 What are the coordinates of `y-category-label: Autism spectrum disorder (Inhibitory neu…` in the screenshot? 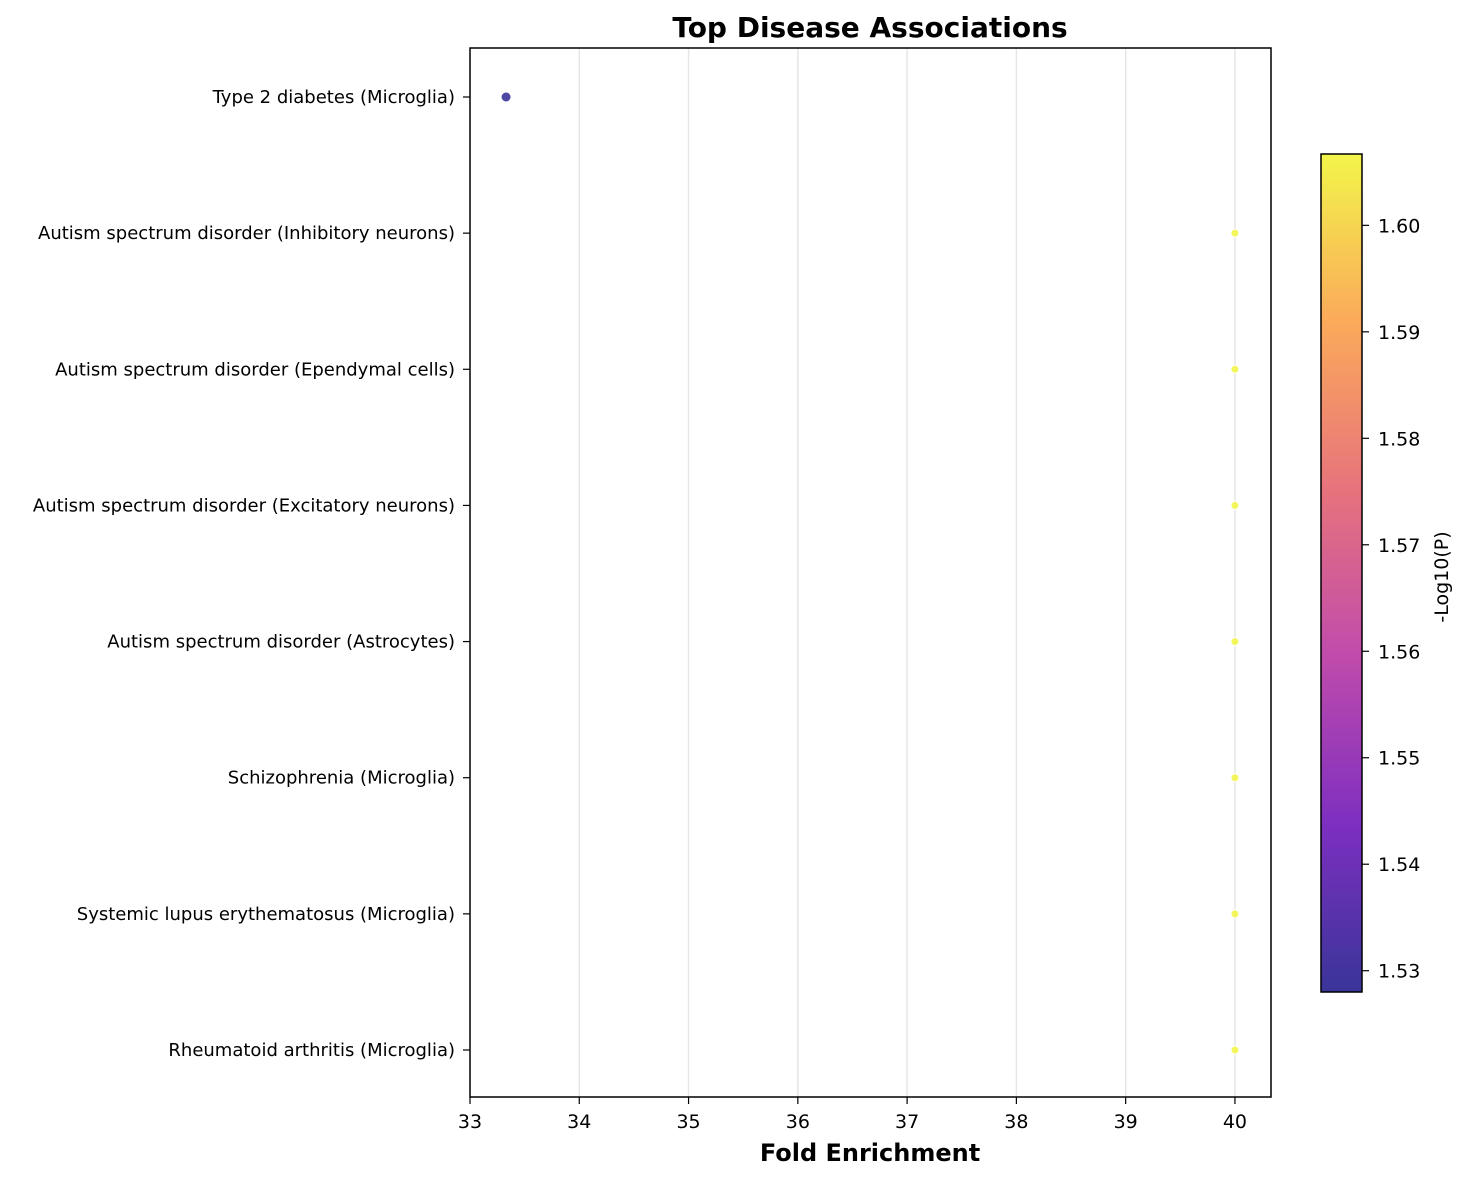 It's located at (246, 233).